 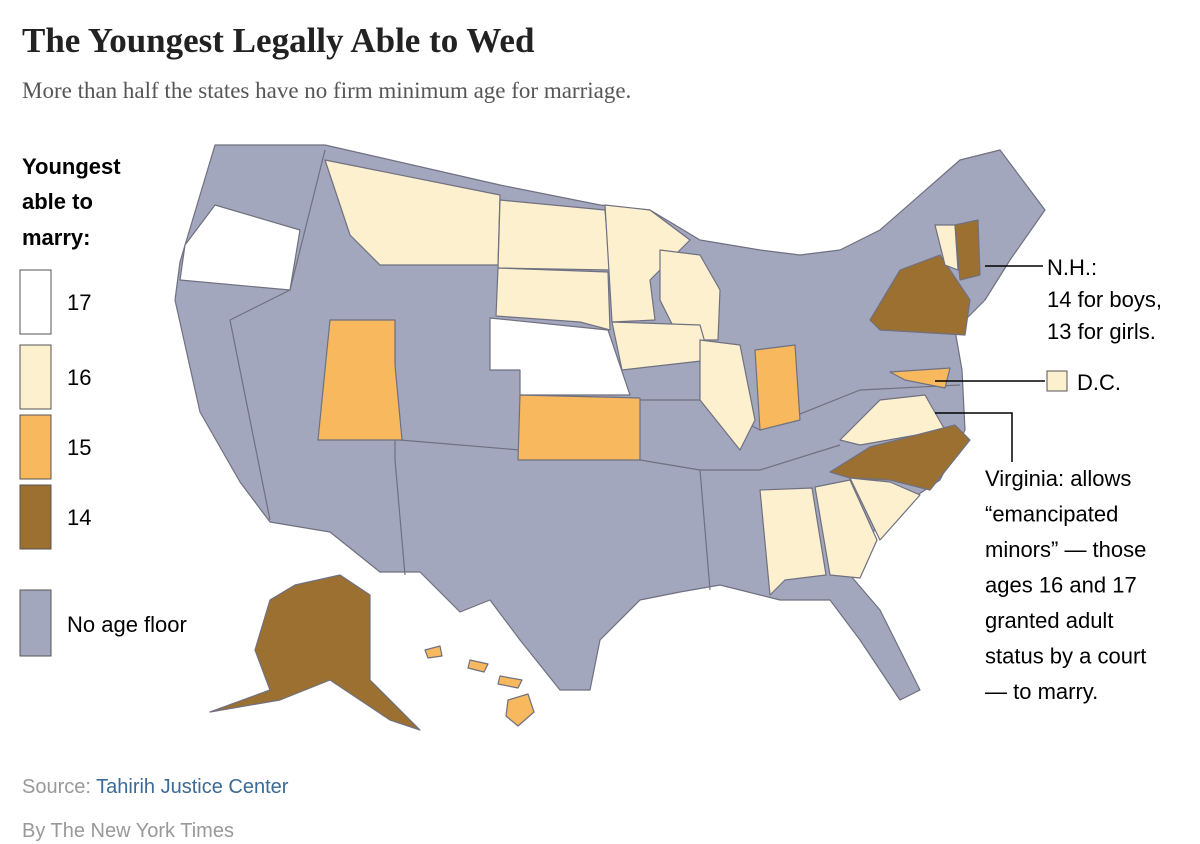 I want to click on annotation: D.C., so click(x=1099, y=382).